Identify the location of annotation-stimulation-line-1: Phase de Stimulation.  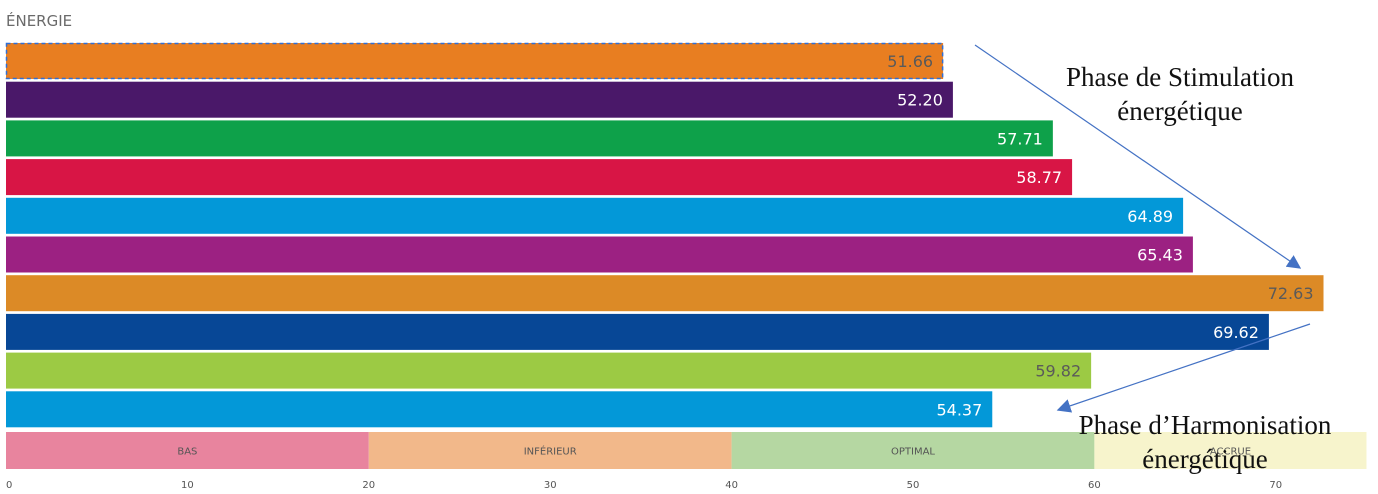
(1180, 77).